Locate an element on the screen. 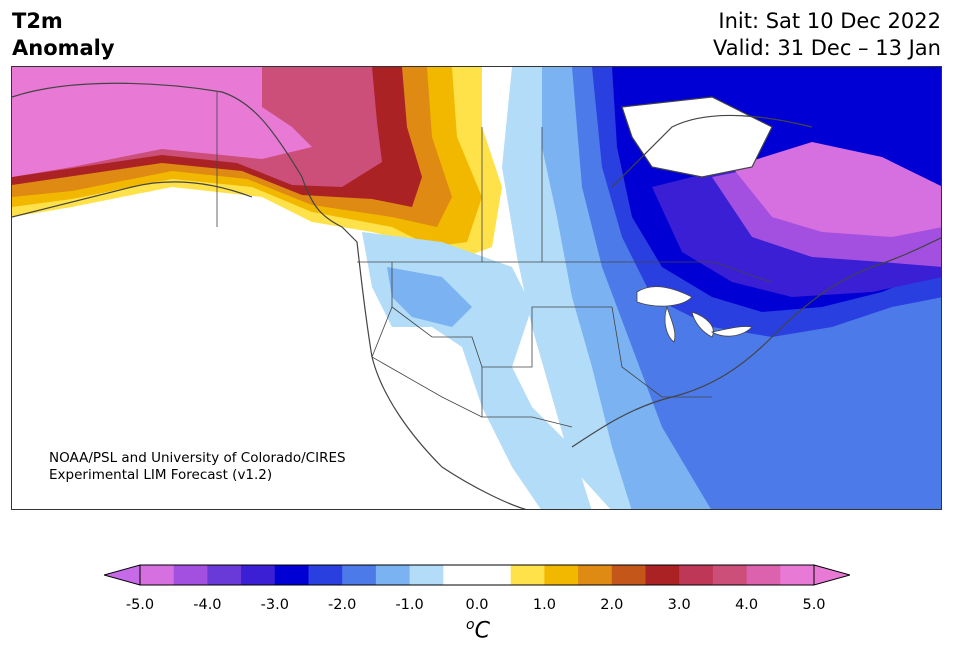 The width and height of the screenshot is (953, 656). colorbar-tick-label: -1.0 is located at coordinates (409, 605).